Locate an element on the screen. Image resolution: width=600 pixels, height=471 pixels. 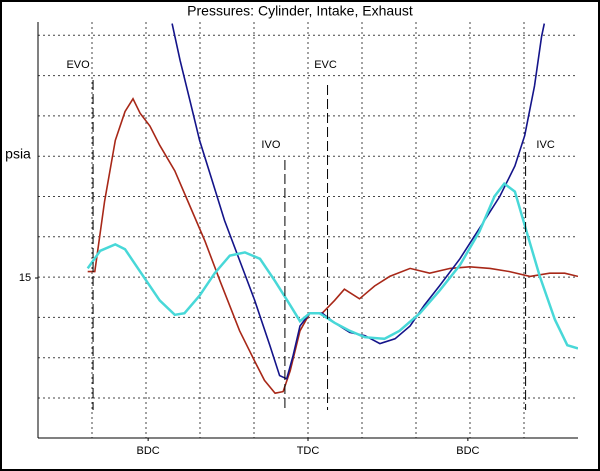
event-label: IVC is located at coordinates (545, 145).